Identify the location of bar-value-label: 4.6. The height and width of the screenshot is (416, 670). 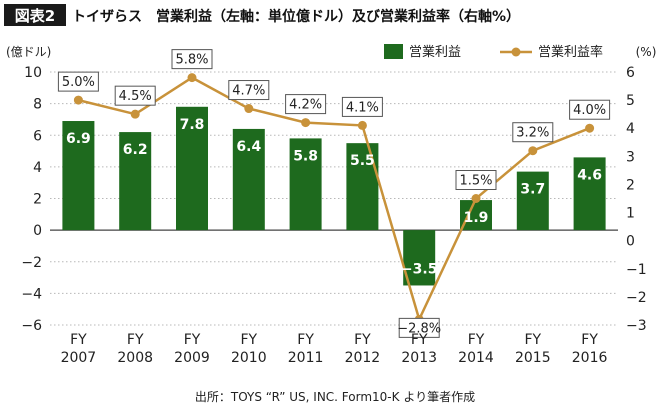
(589, 175).